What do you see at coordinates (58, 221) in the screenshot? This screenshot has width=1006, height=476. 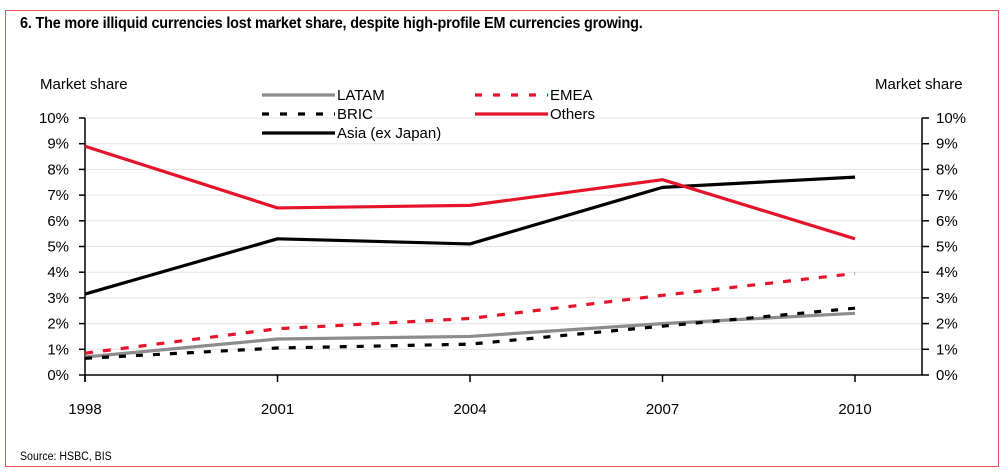 I see `y-tick-label-left: 6%` at bounding box center [58, 221].